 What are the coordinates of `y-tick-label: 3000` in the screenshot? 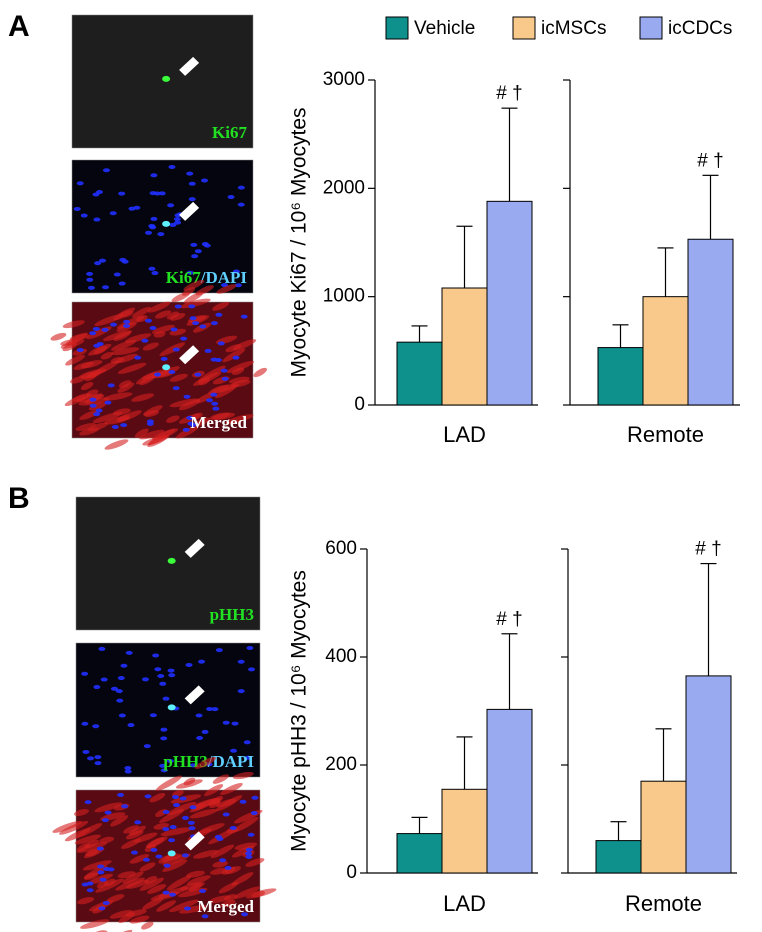 It's located at (344, 79).